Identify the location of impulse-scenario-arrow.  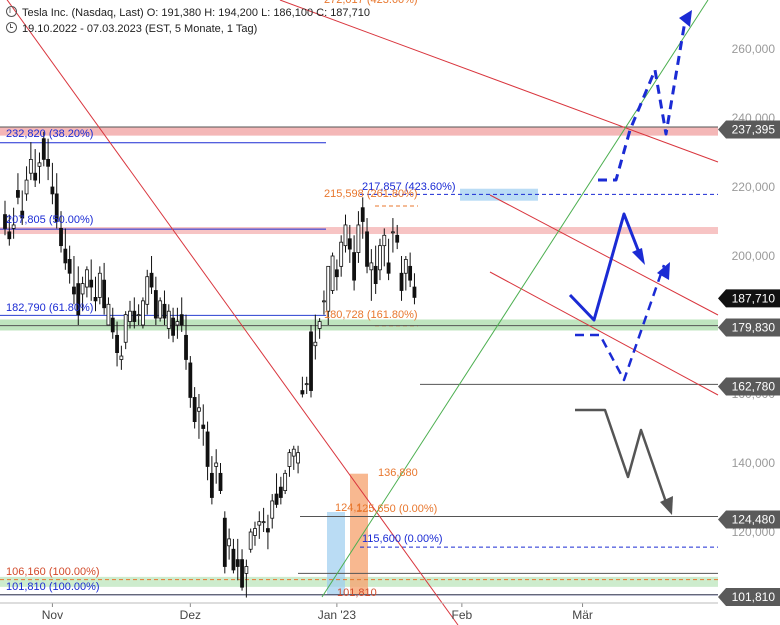
(605, 267).